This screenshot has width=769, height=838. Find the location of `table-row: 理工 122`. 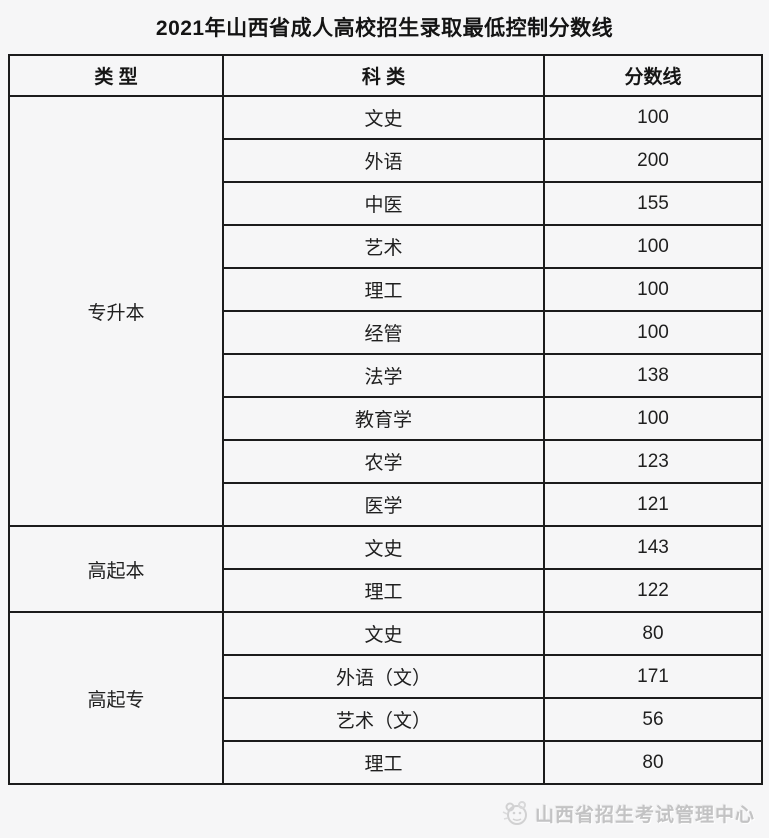

table-row: 理工 122 is located at coordinates (386, 590).